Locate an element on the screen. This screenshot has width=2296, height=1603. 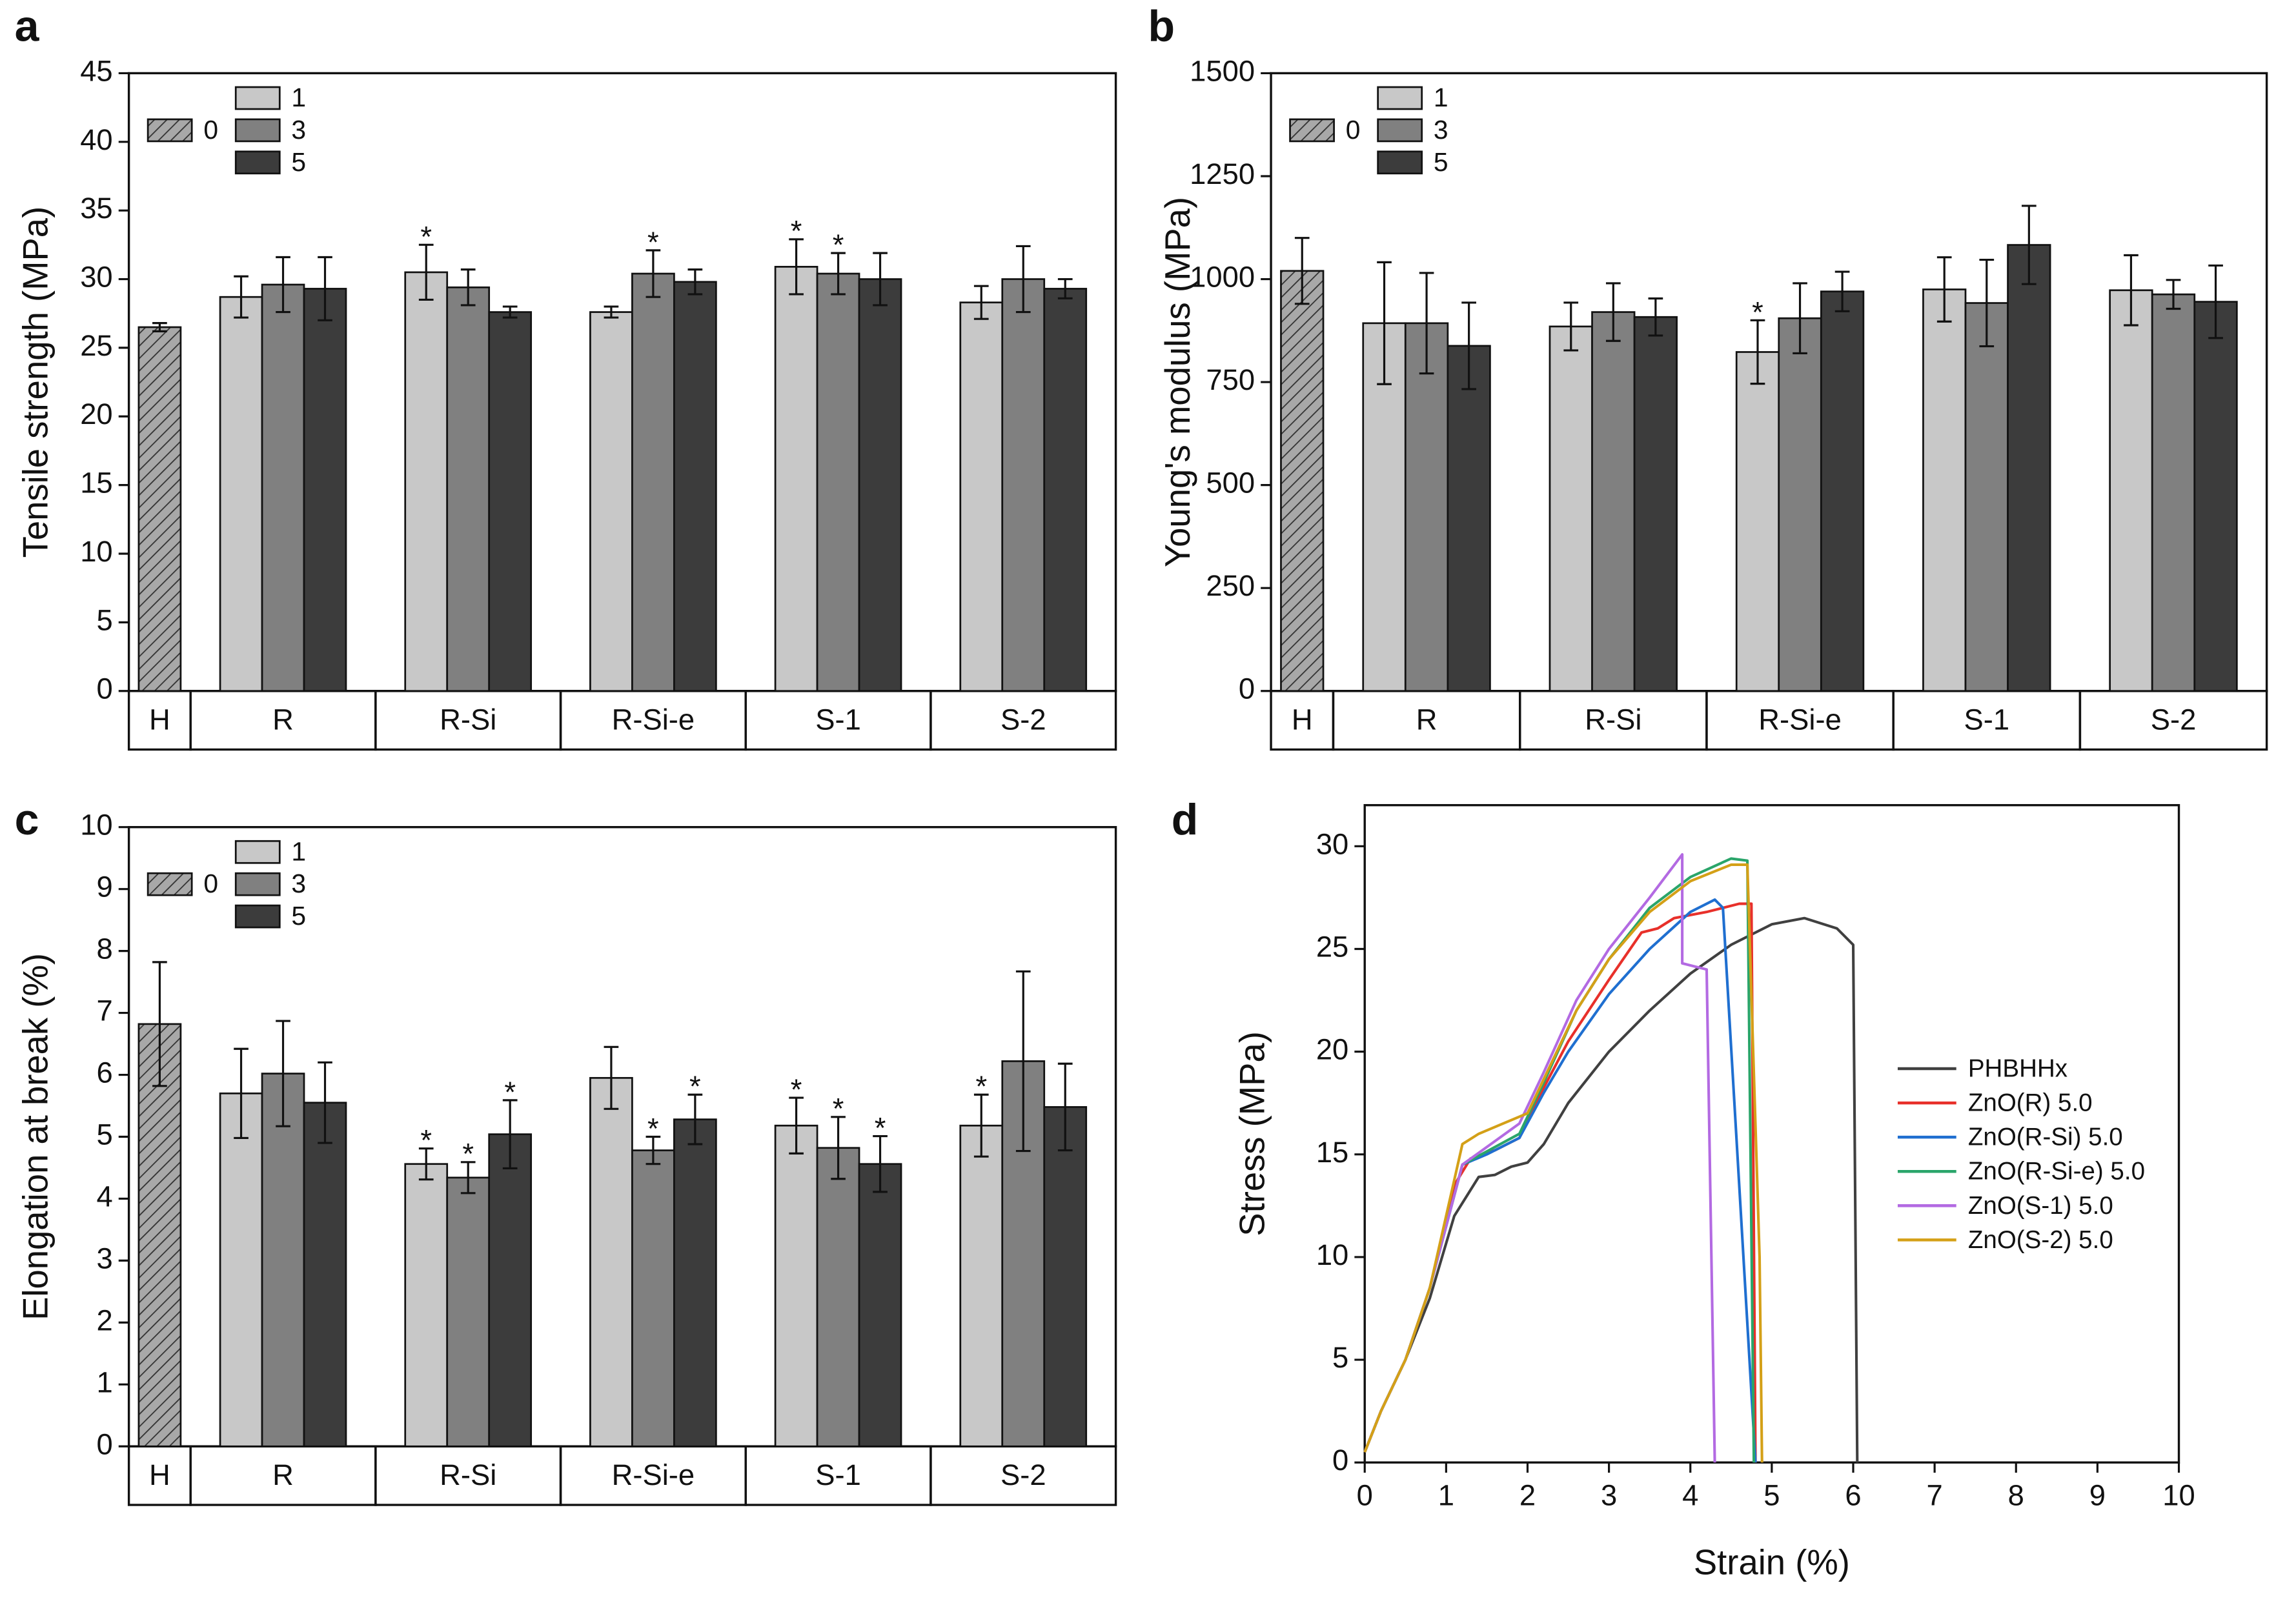
panel-label: d is located at coordinates (1185, 819).